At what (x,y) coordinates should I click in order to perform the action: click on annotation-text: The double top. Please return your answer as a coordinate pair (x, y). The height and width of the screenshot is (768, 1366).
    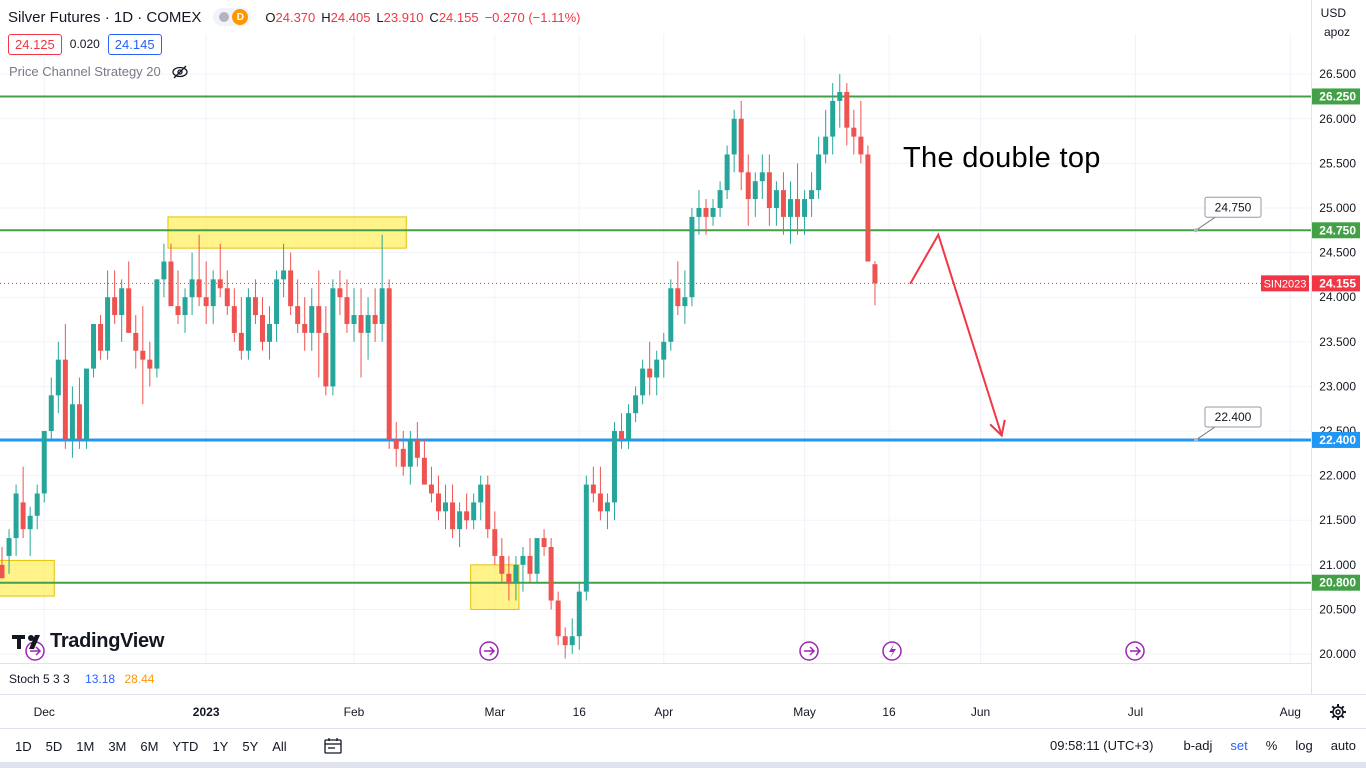
    Looking at the image, I should click on (1002, 158).